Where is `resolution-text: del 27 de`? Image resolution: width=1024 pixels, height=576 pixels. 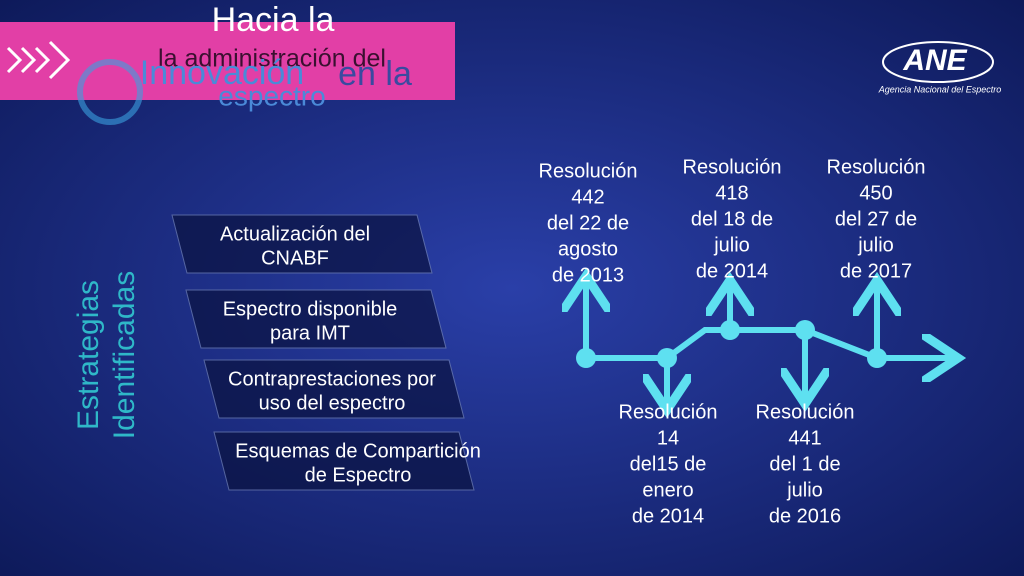 resolution-text: del 27 de is located at coordinates (876, 219).